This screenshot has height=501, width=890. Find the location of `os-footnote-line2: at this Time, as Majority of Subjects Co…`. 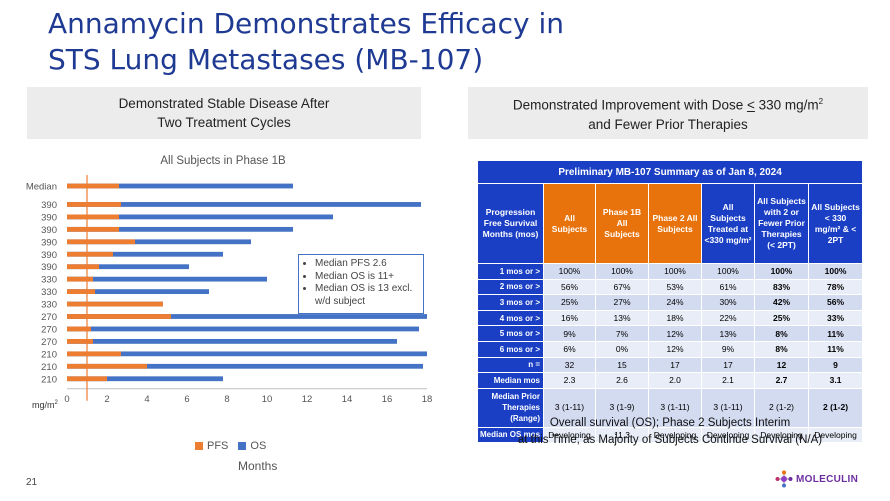

os-footnote-line2: at this Time, as Majority of Subjects Co… is located at coordinates (670, 440).